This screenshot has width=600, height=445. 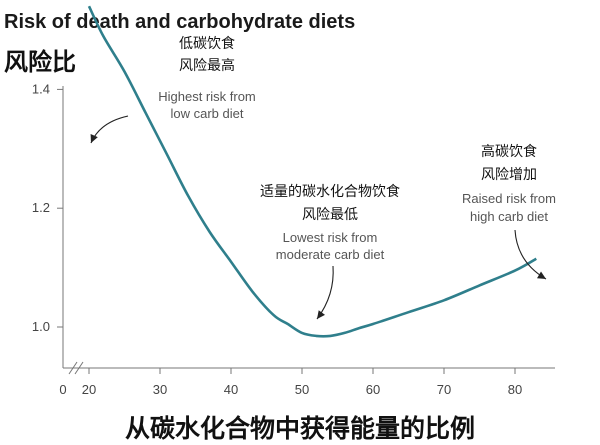 What do you see at coordinates (330, 237) in the screenshot?
I see `annotation-en-text: Lowest risk from` at bounding box center [330, 237].